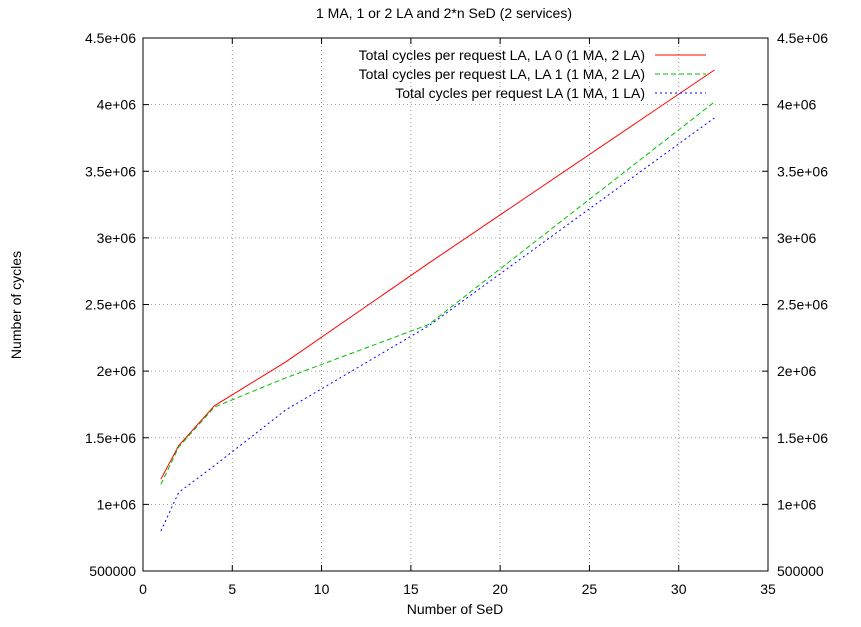 The width and height of the screenshot is (861, 627). I want to click on y-tick-label: 2.5e+06, so click(110, 305).